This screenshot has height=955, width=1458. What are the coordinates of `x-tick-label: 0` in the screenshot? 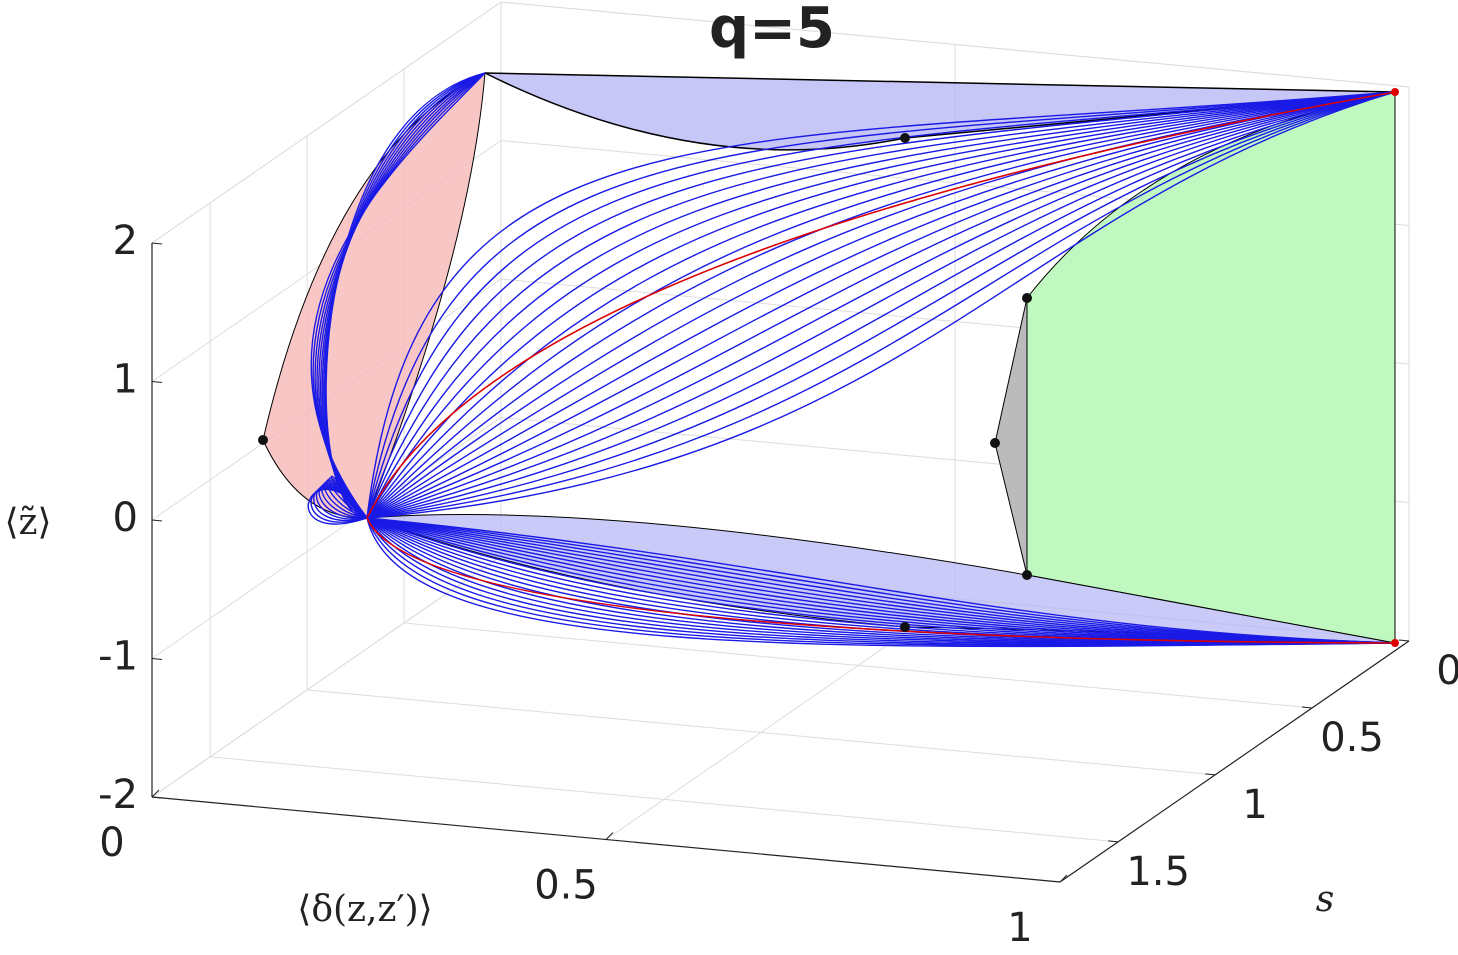 It's located at (111, 843).